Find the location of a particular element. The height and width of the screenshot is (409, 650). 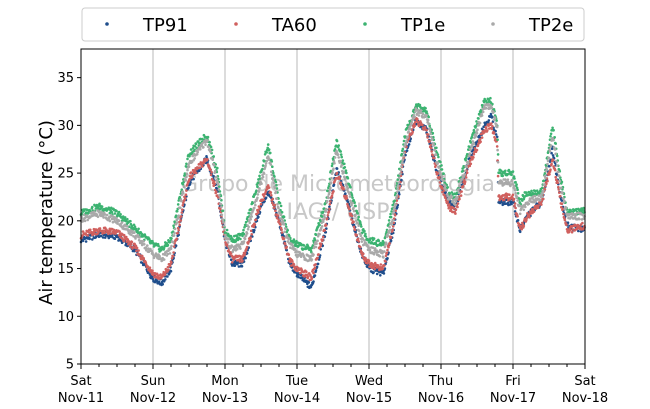

x-tick-label-day: Tue is located at coordinates (296, 381).